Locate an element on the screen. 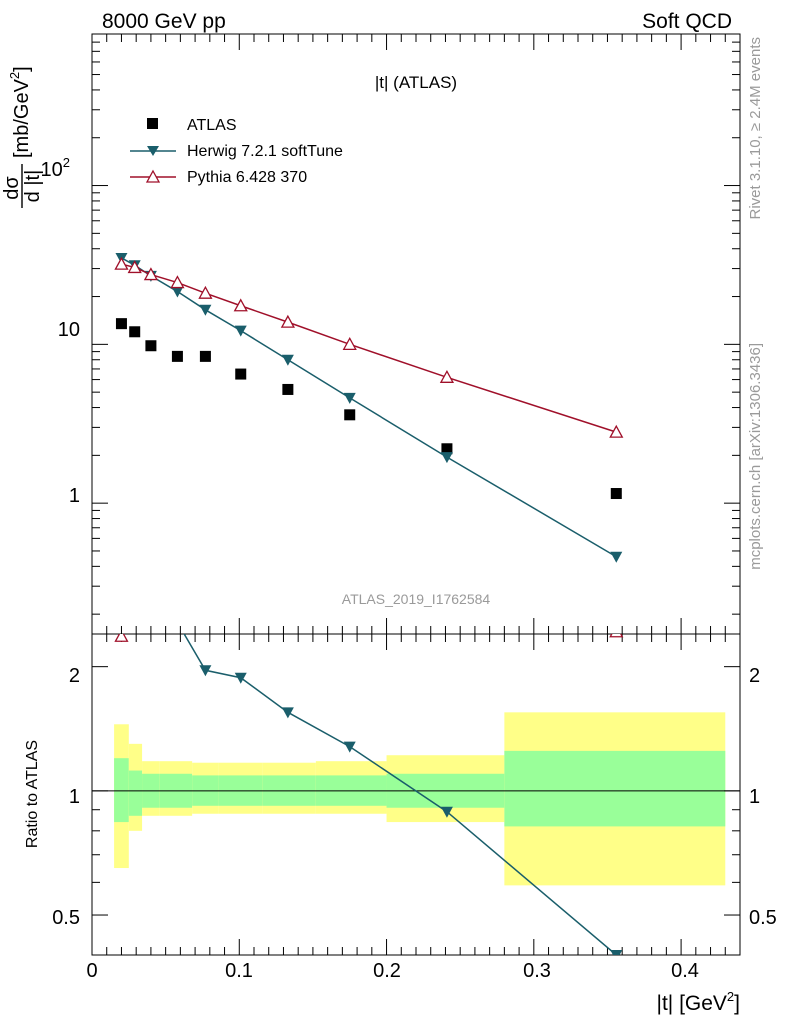  main-ylabel: dσ d |t| [mb/GeV2] is located at coordinates (22, 137).